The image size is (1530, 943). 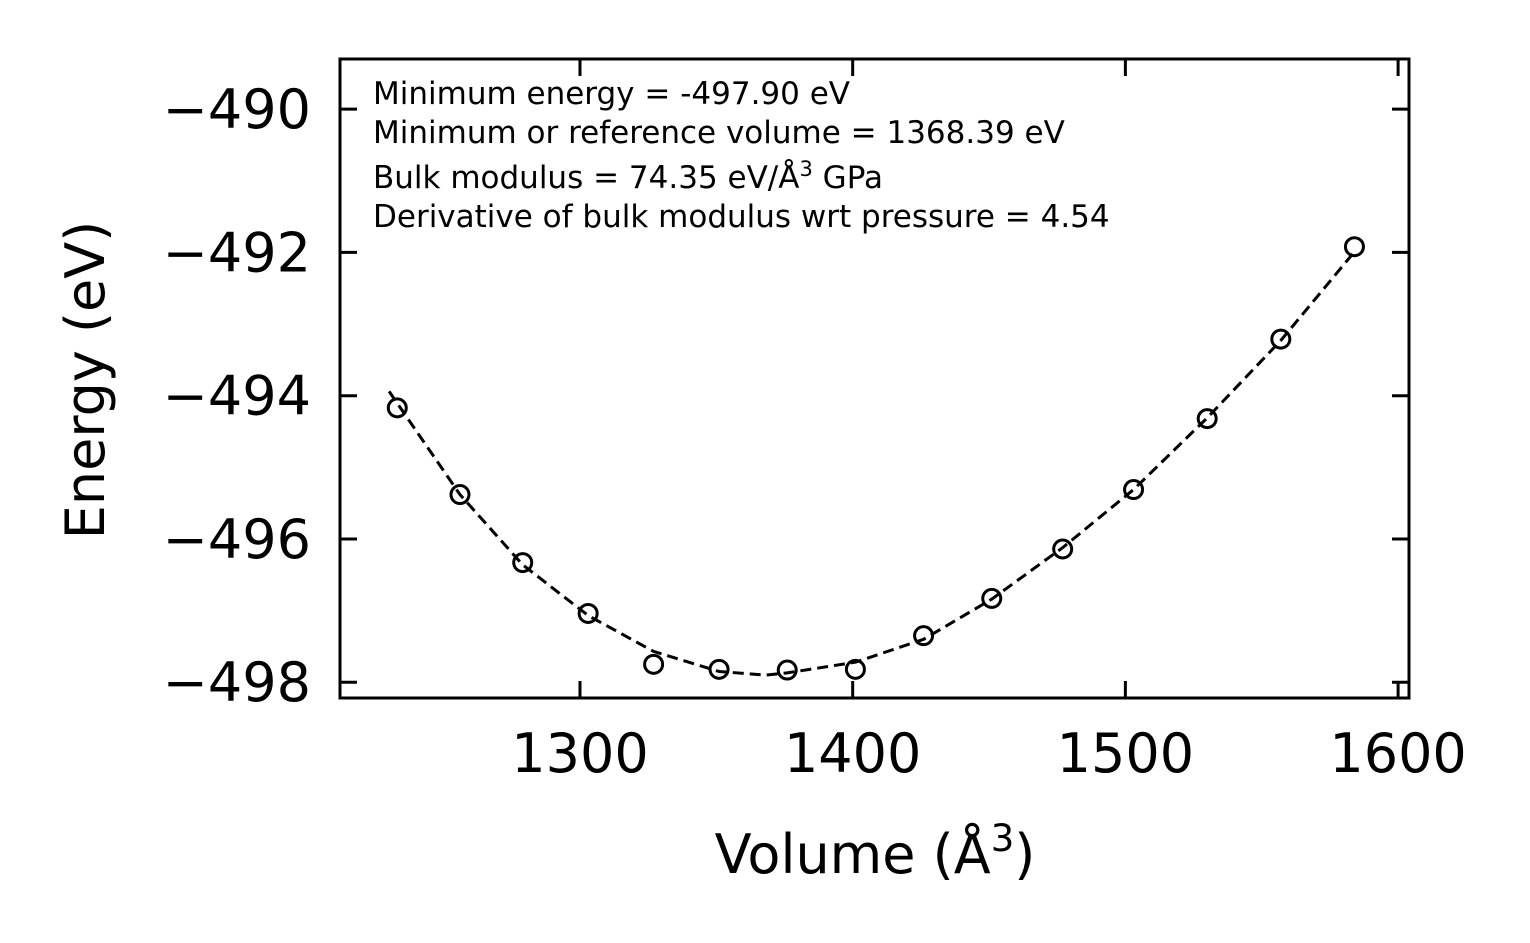 I want to click on y-tick-label: −496, so click(x=237, y=539).